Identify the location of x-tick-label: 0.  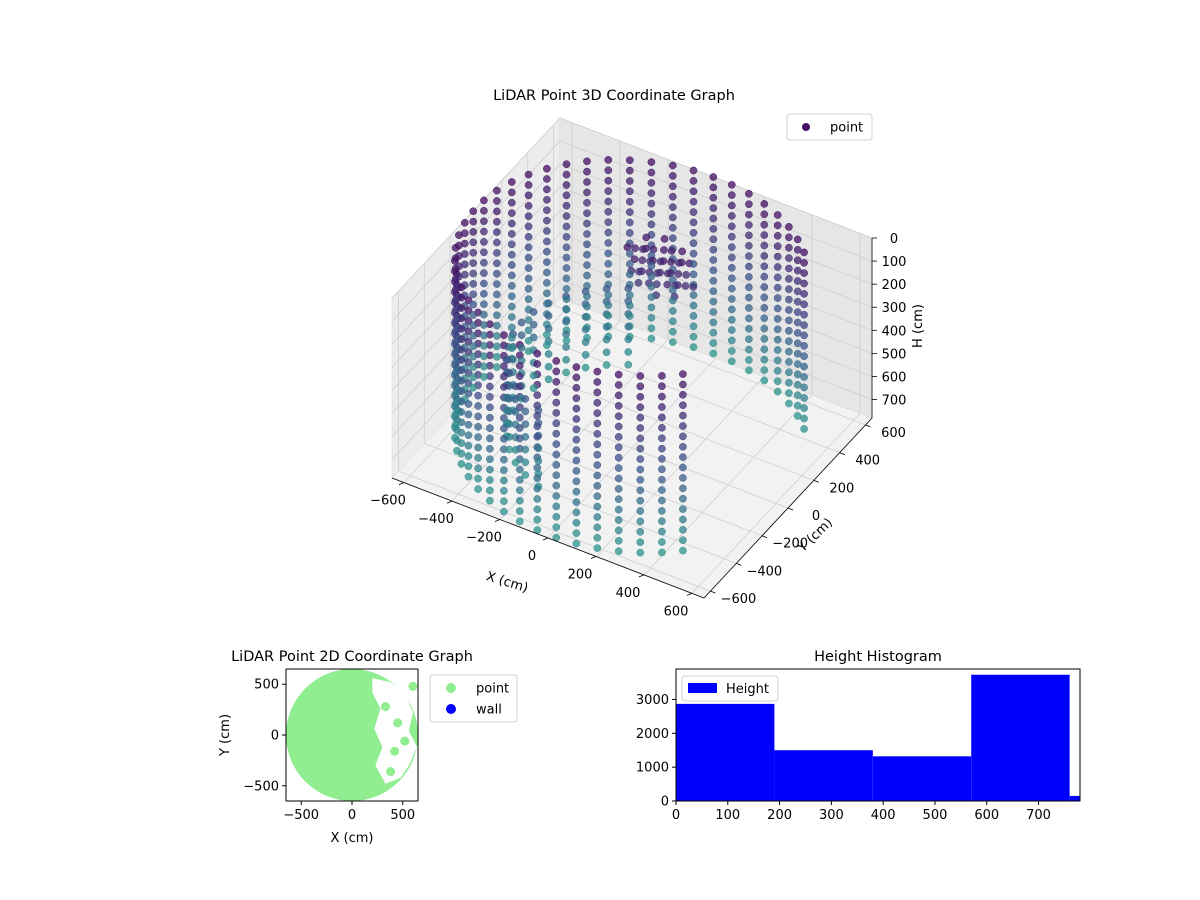
(532, 556).